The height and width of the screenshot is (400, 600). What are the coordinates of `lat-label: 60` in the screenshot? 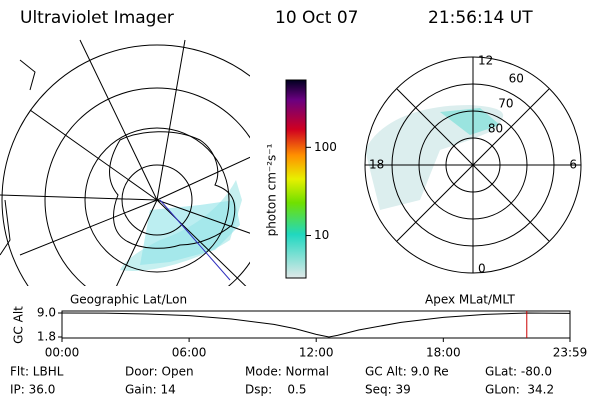 It's located at (516, 79).